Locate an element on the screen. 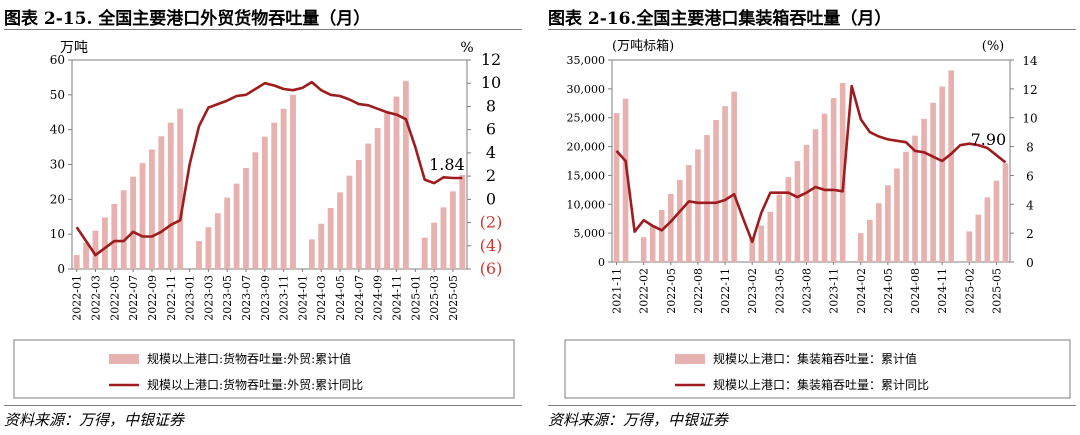  right-source-note: 资料来源：万得，中银证券 is located at coordinates (638, 420).